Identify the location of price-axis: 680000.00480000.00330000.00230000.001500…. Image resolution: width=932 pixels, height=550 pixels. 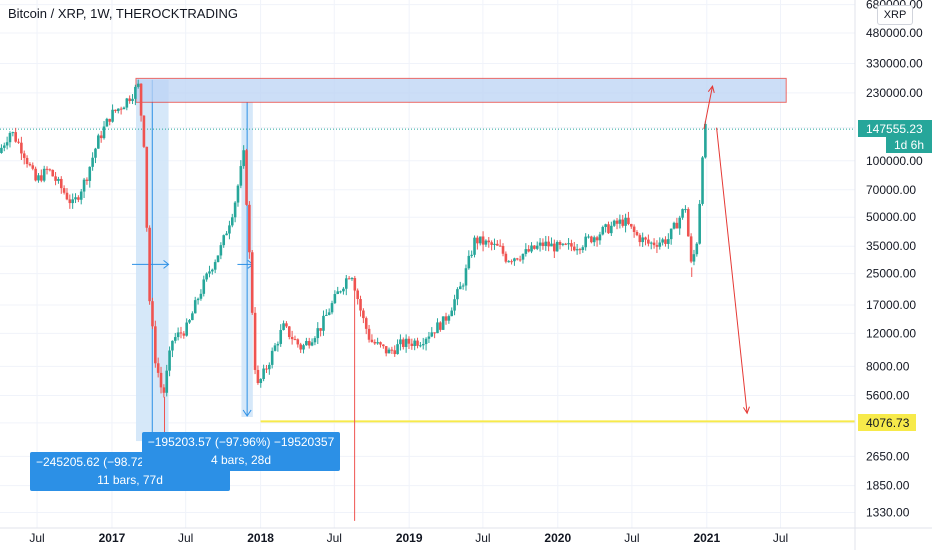
(888, 275).